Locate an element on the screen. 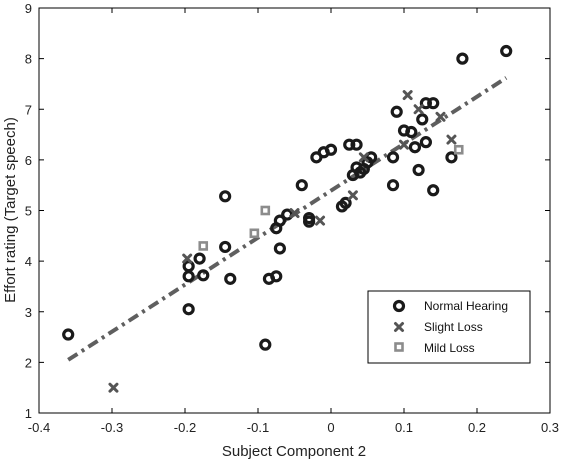  y-tick-label: 5 is located at coordinates (28, 211).